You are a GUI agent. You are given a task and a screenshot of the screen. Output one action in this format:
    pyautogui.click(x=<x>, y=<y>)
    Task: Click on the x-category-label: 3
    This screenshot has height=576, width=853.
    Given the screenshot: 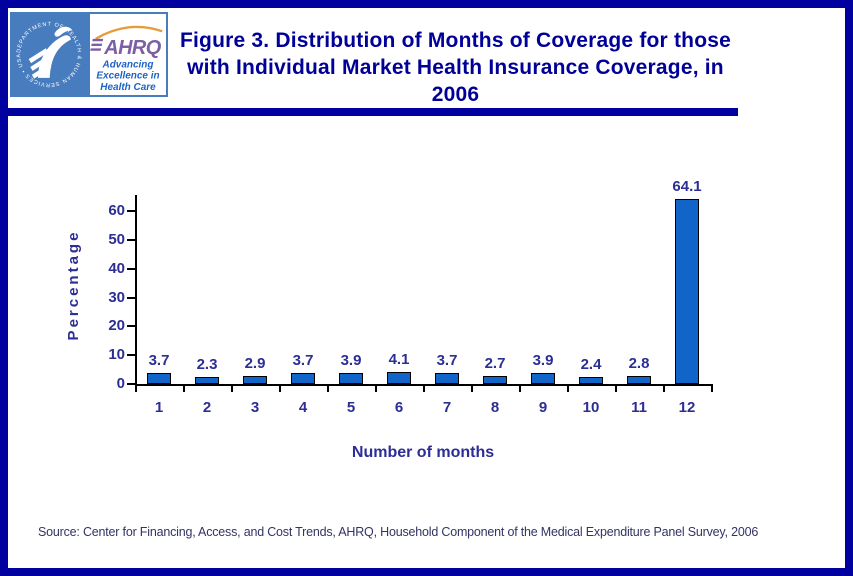 What is the action you would take?
    pyautogui.click(x=255, y=407)
    